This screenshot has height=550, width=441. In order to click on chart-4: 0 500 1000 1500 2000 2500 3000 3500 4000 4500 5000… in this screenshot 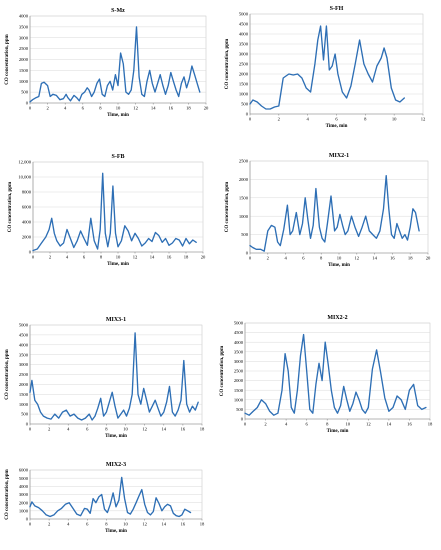, I will do `click(105, 378)`.